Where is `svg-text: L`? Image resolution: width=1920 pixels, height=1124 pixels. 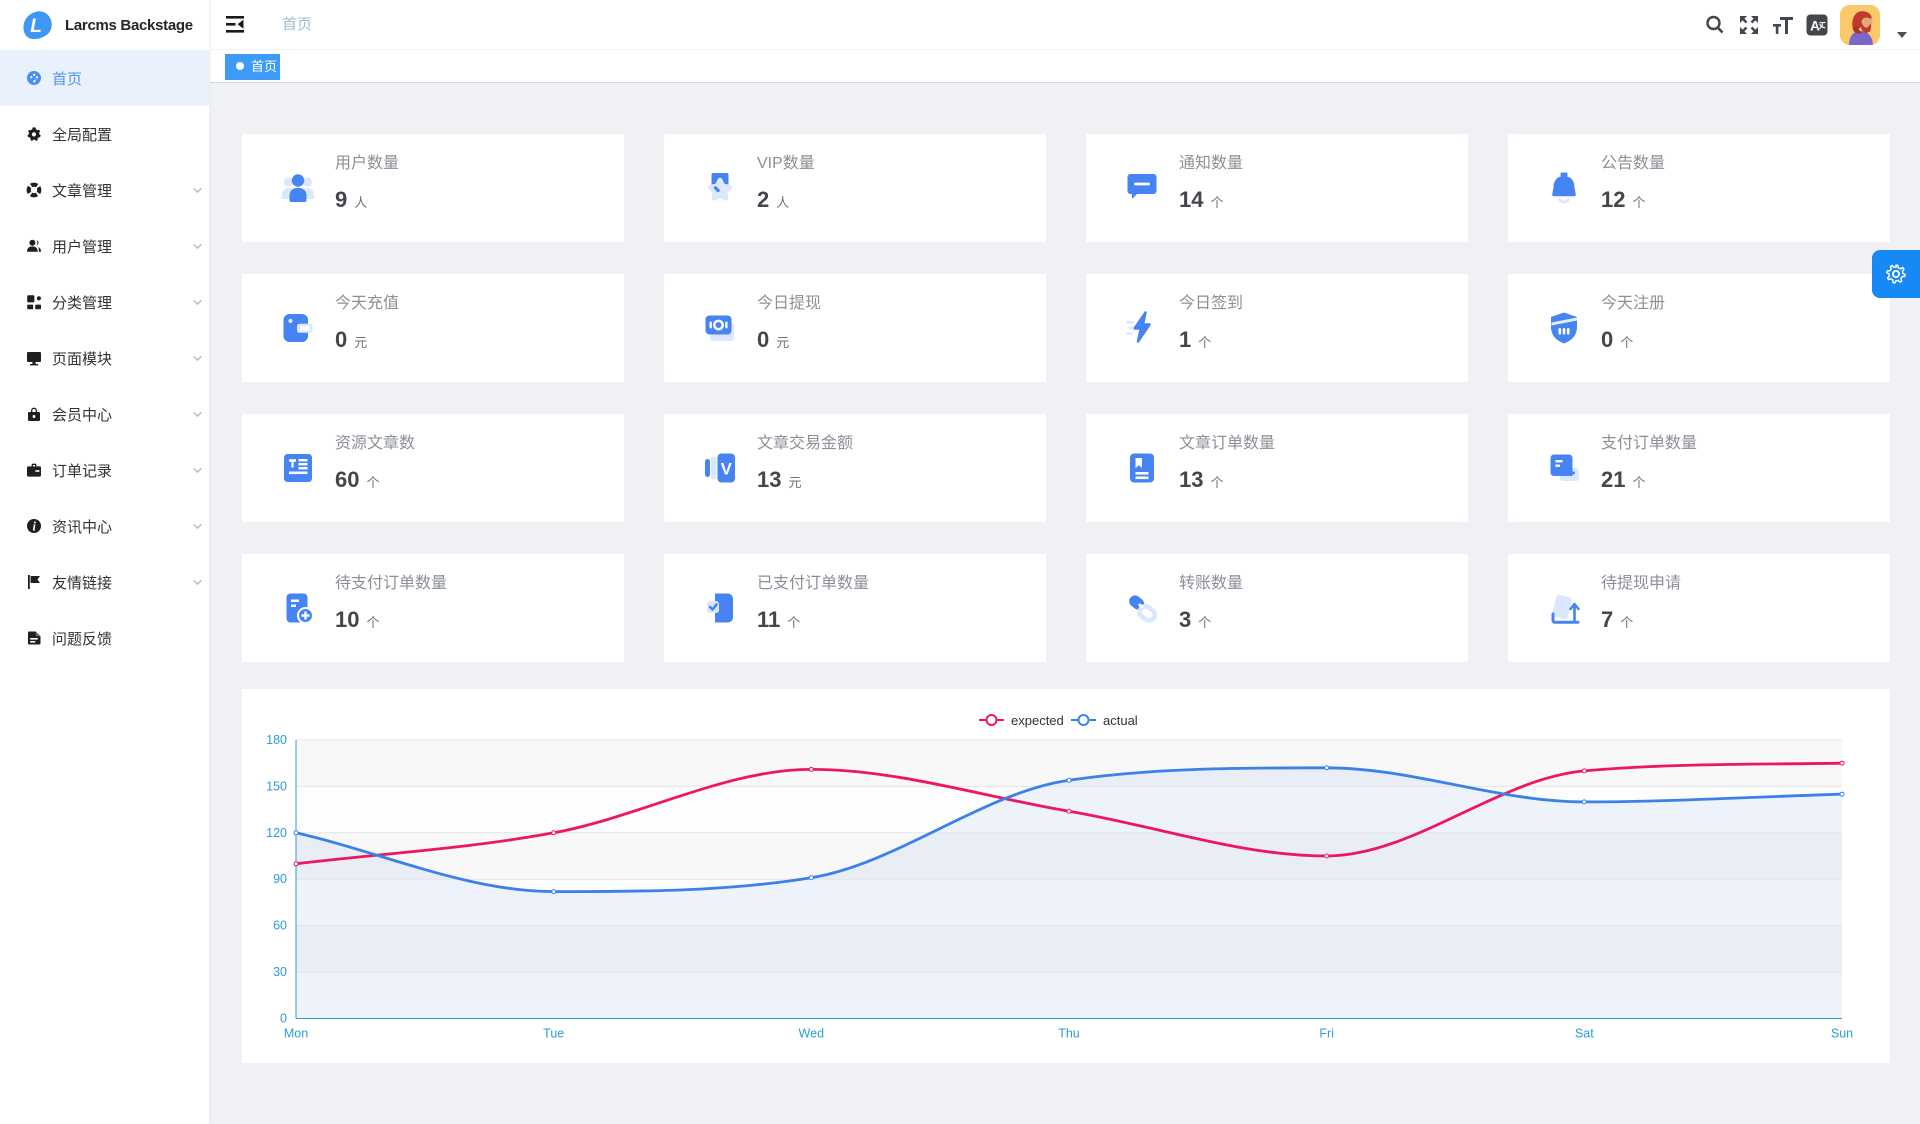
svg-text: L is located at coordinates (36, 26).